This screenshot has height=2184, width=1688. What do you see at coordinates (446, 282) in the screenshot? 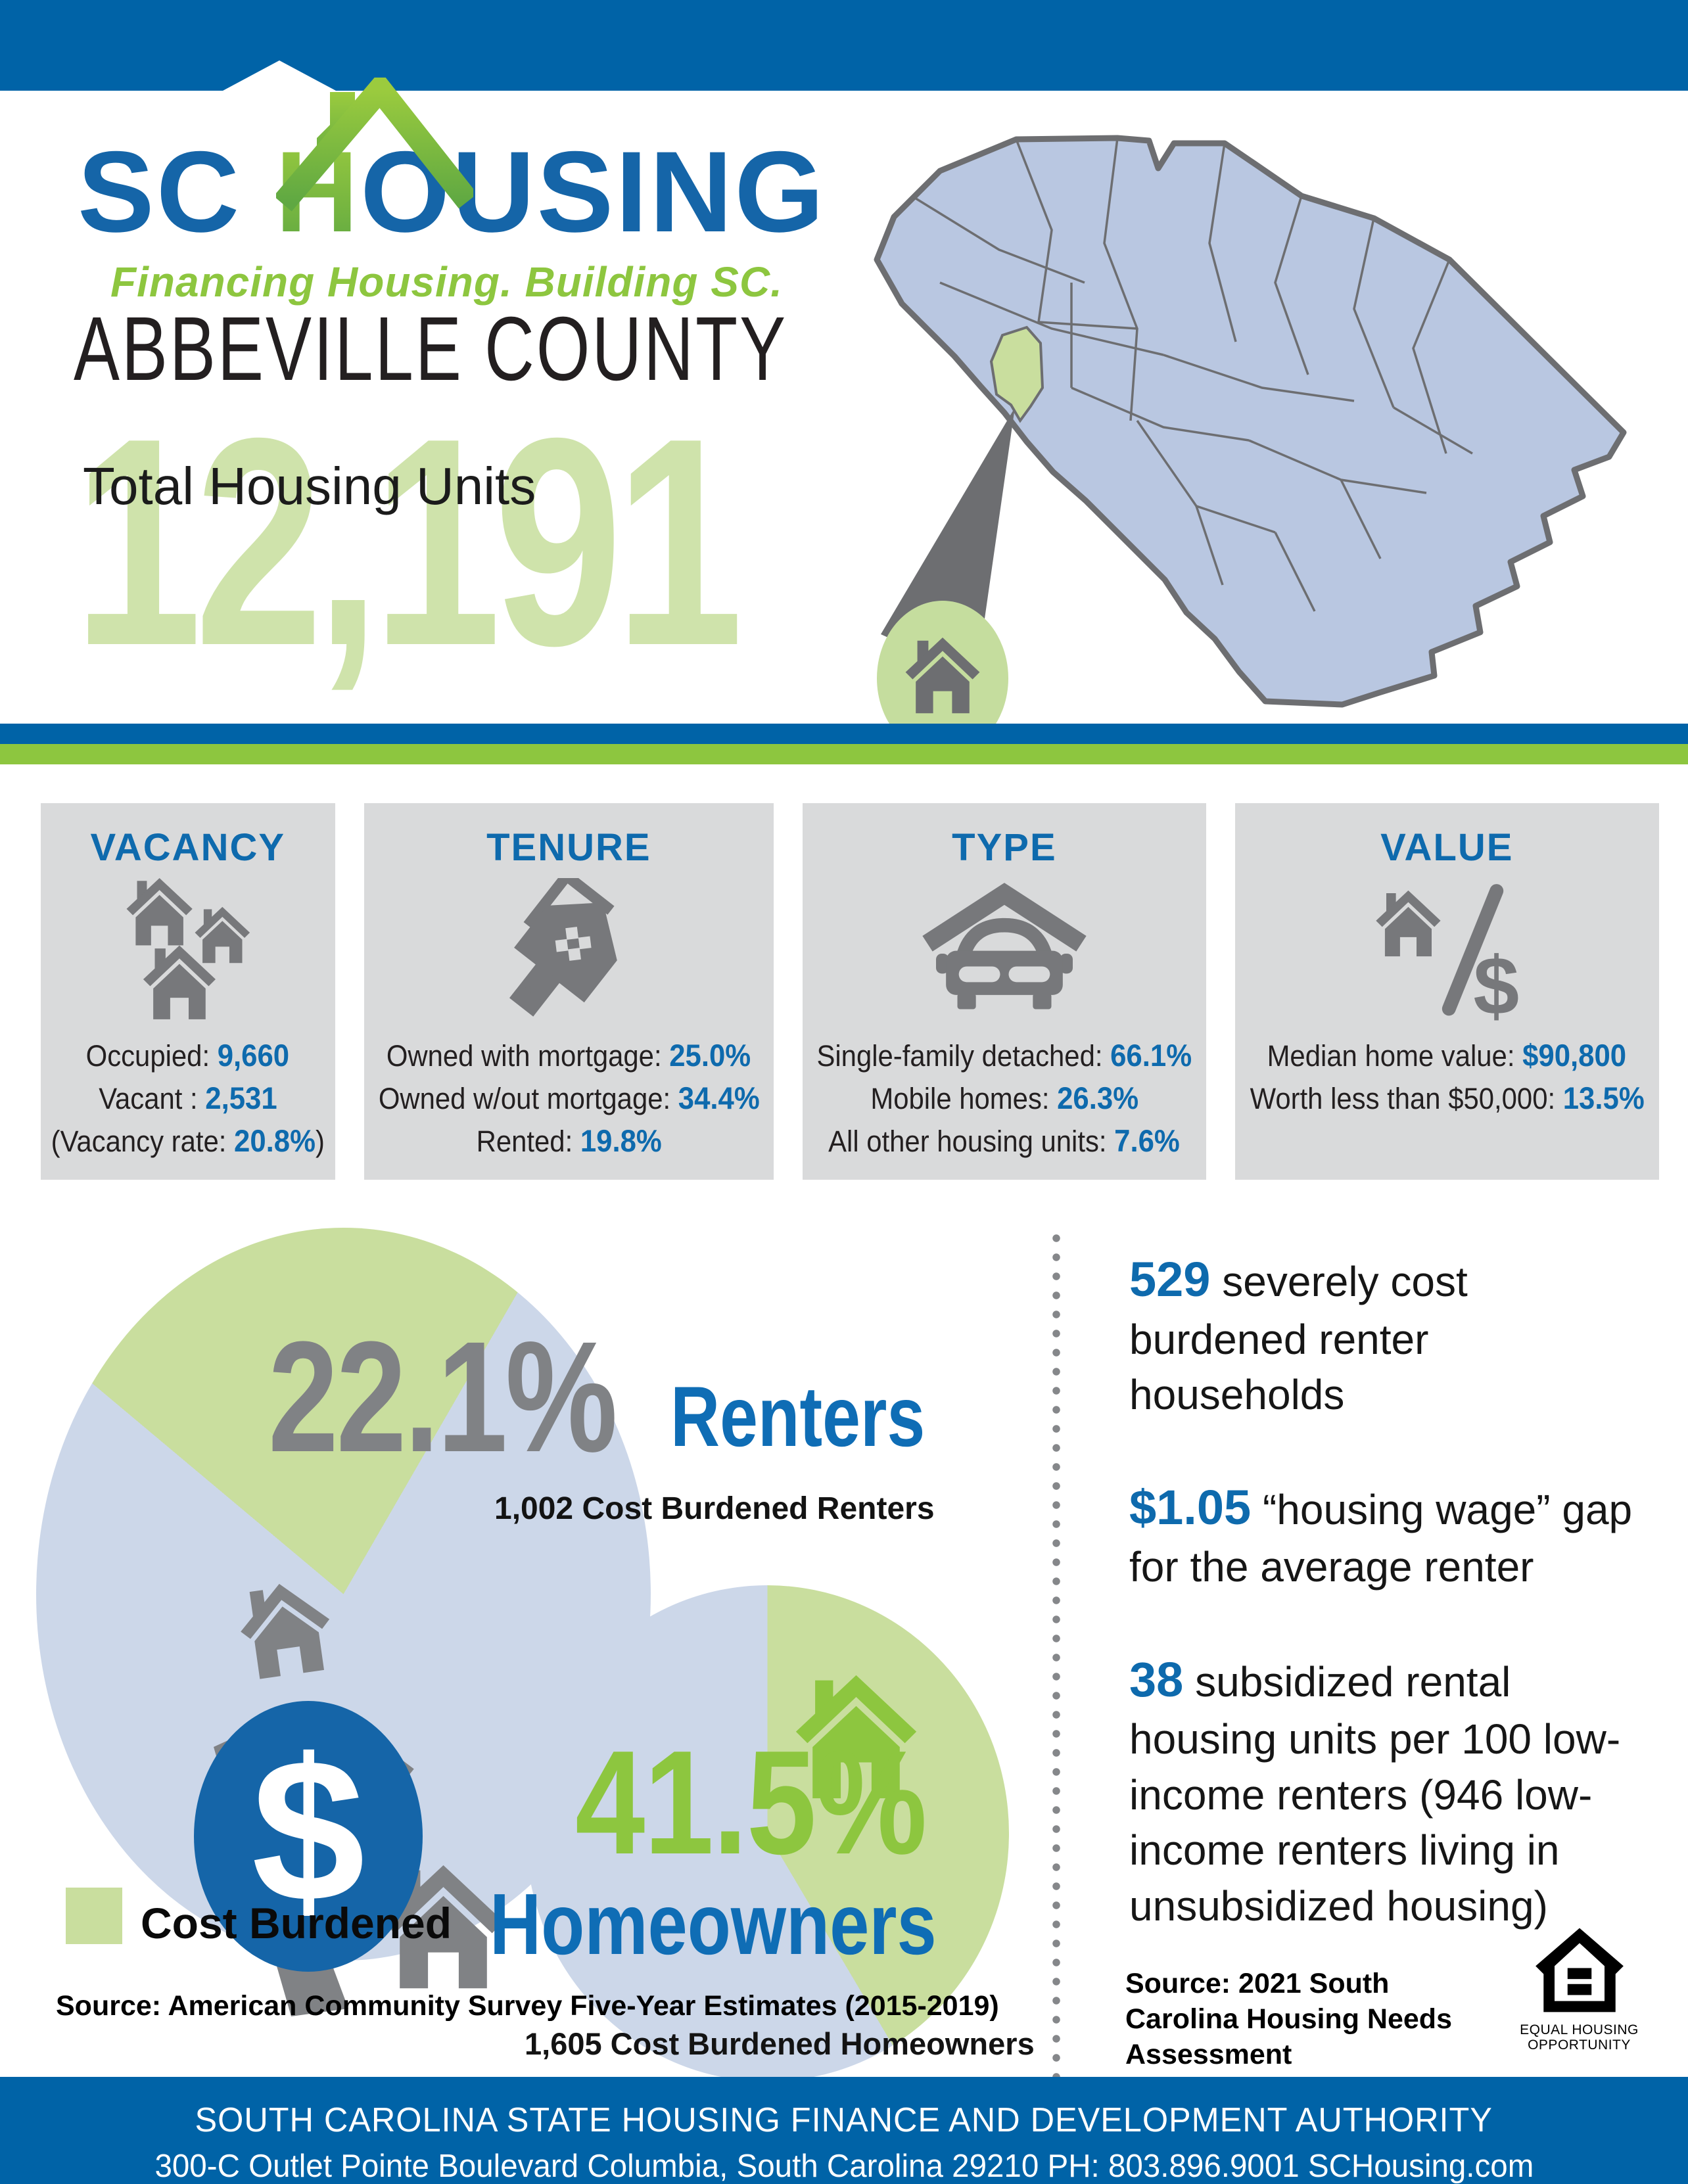
I see `logo-tagline: Financing Housing. Building SC.` at bounding box center [446, 282].